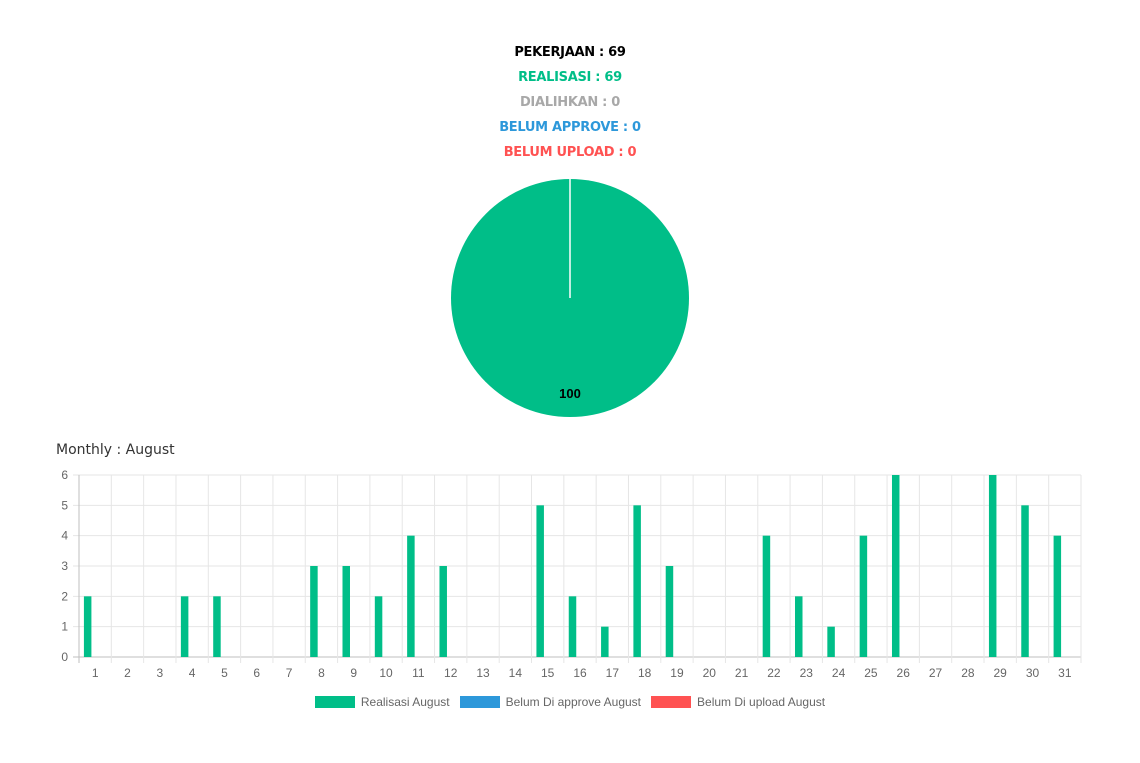  What do you see at coordinates (968, 673) in the screenshot?
I see `x-tick-label: 28` at bounding box center [968, 673].